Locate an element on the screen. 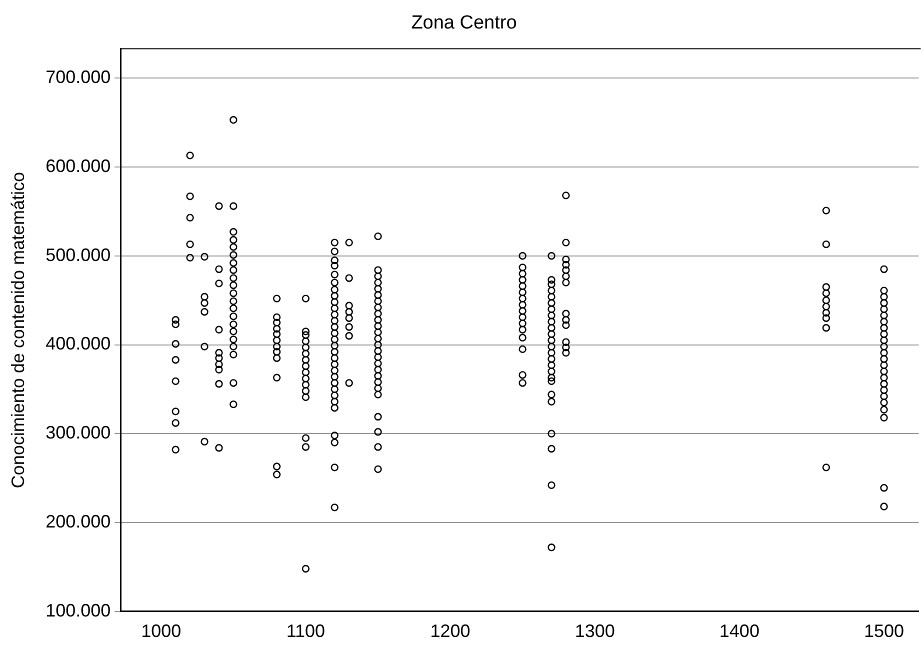  y-axis-title: Conocimiento de contenido matemático is located at coordinates (18, 330).